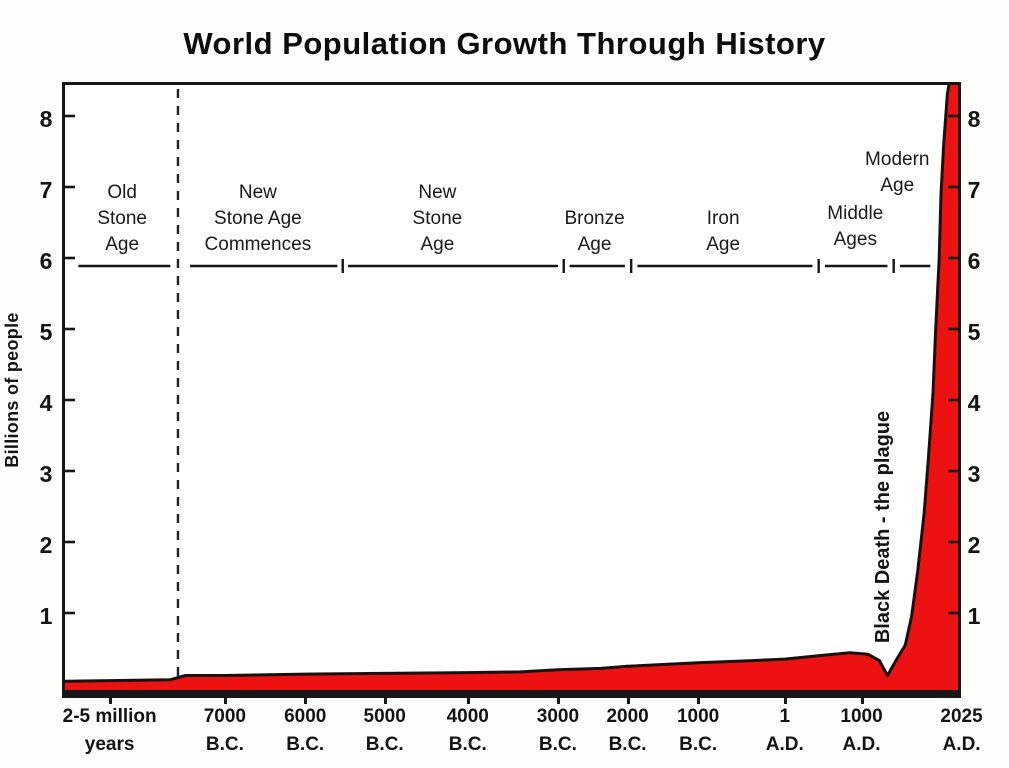 This screenshot has width=1009, height=768. What do you see at coordinates (855, 226) in the screenshot?
I see `era-label: Middle Ages` at bounding box center [855, 226].